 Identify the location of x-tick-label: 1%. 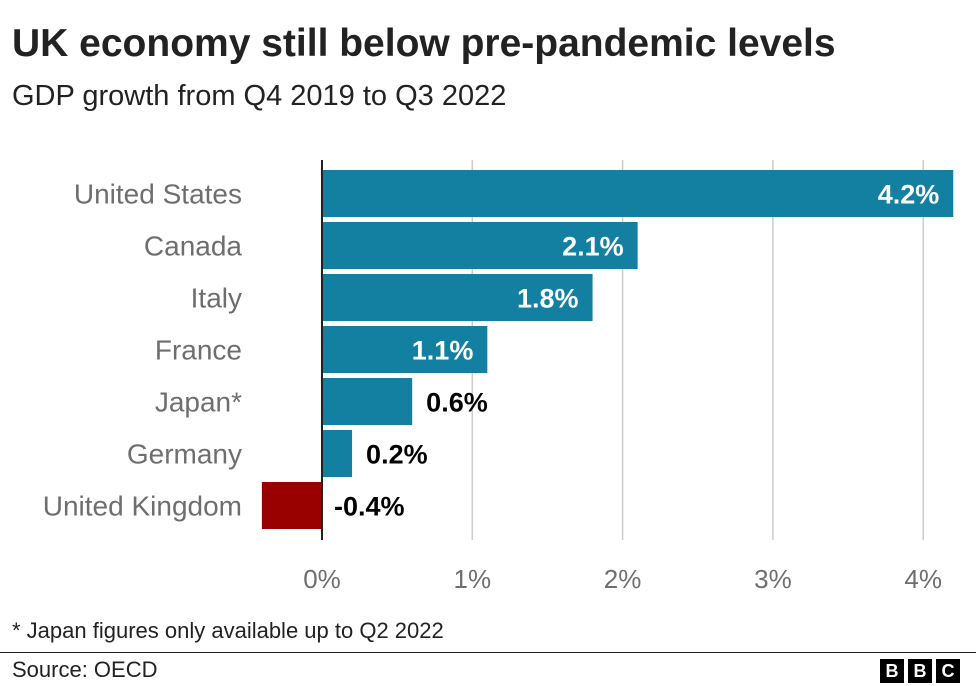
(473, 579).